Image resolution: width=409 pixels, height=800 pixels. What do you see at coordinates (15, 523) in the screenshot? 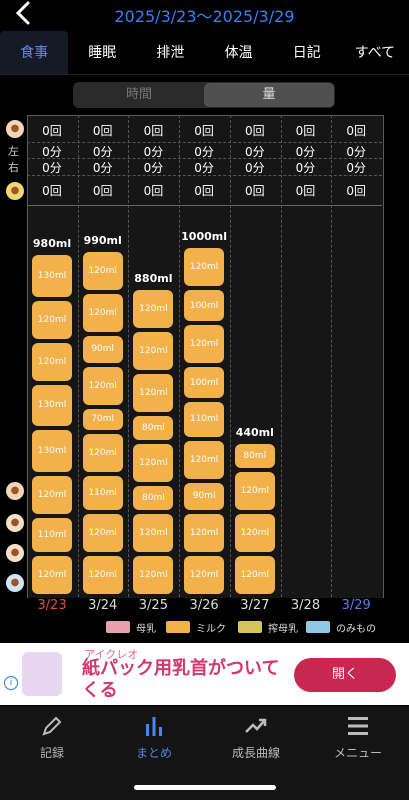
I see `bottle-icon: ●` at bounding box center [15, 523].